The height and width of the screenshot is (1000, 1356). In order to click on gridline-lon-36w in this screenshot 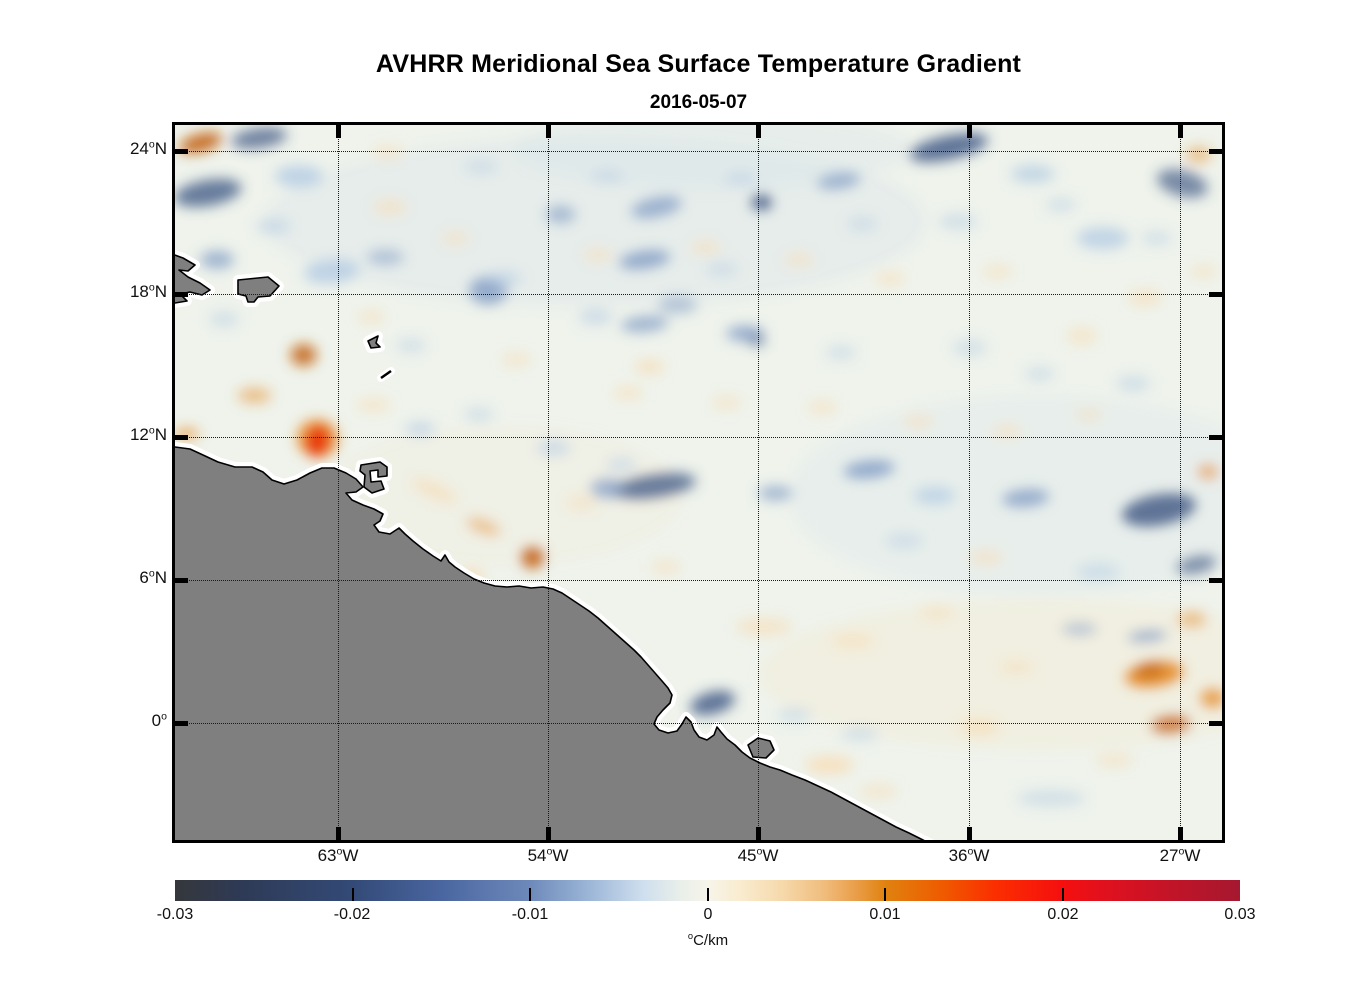, I will do `click(969, 482)`.